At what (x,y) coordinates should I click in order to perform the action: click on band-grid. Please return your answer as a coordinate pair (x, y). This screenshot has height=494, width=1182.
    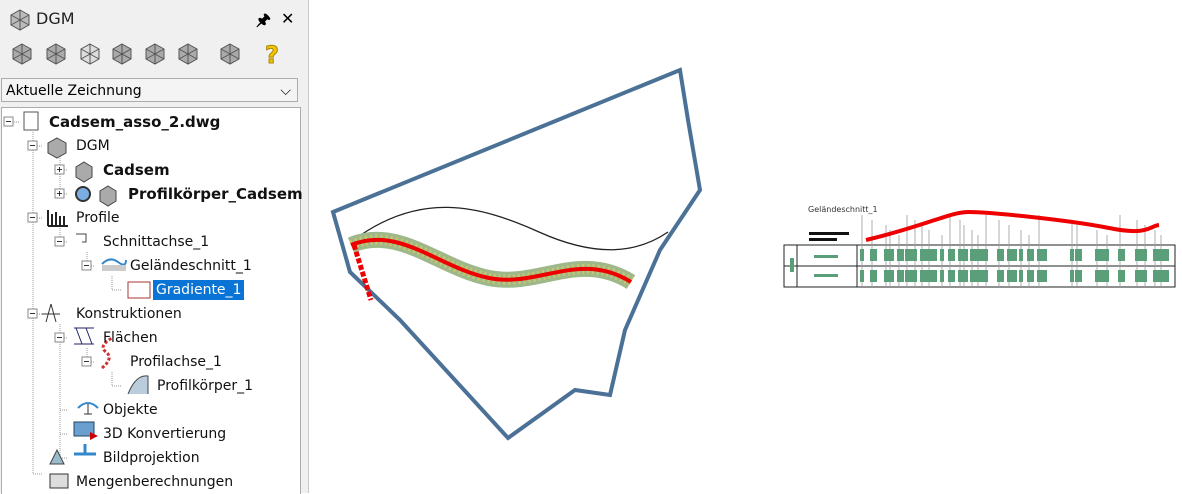
    Looking at the image, I should click on (979, 266).